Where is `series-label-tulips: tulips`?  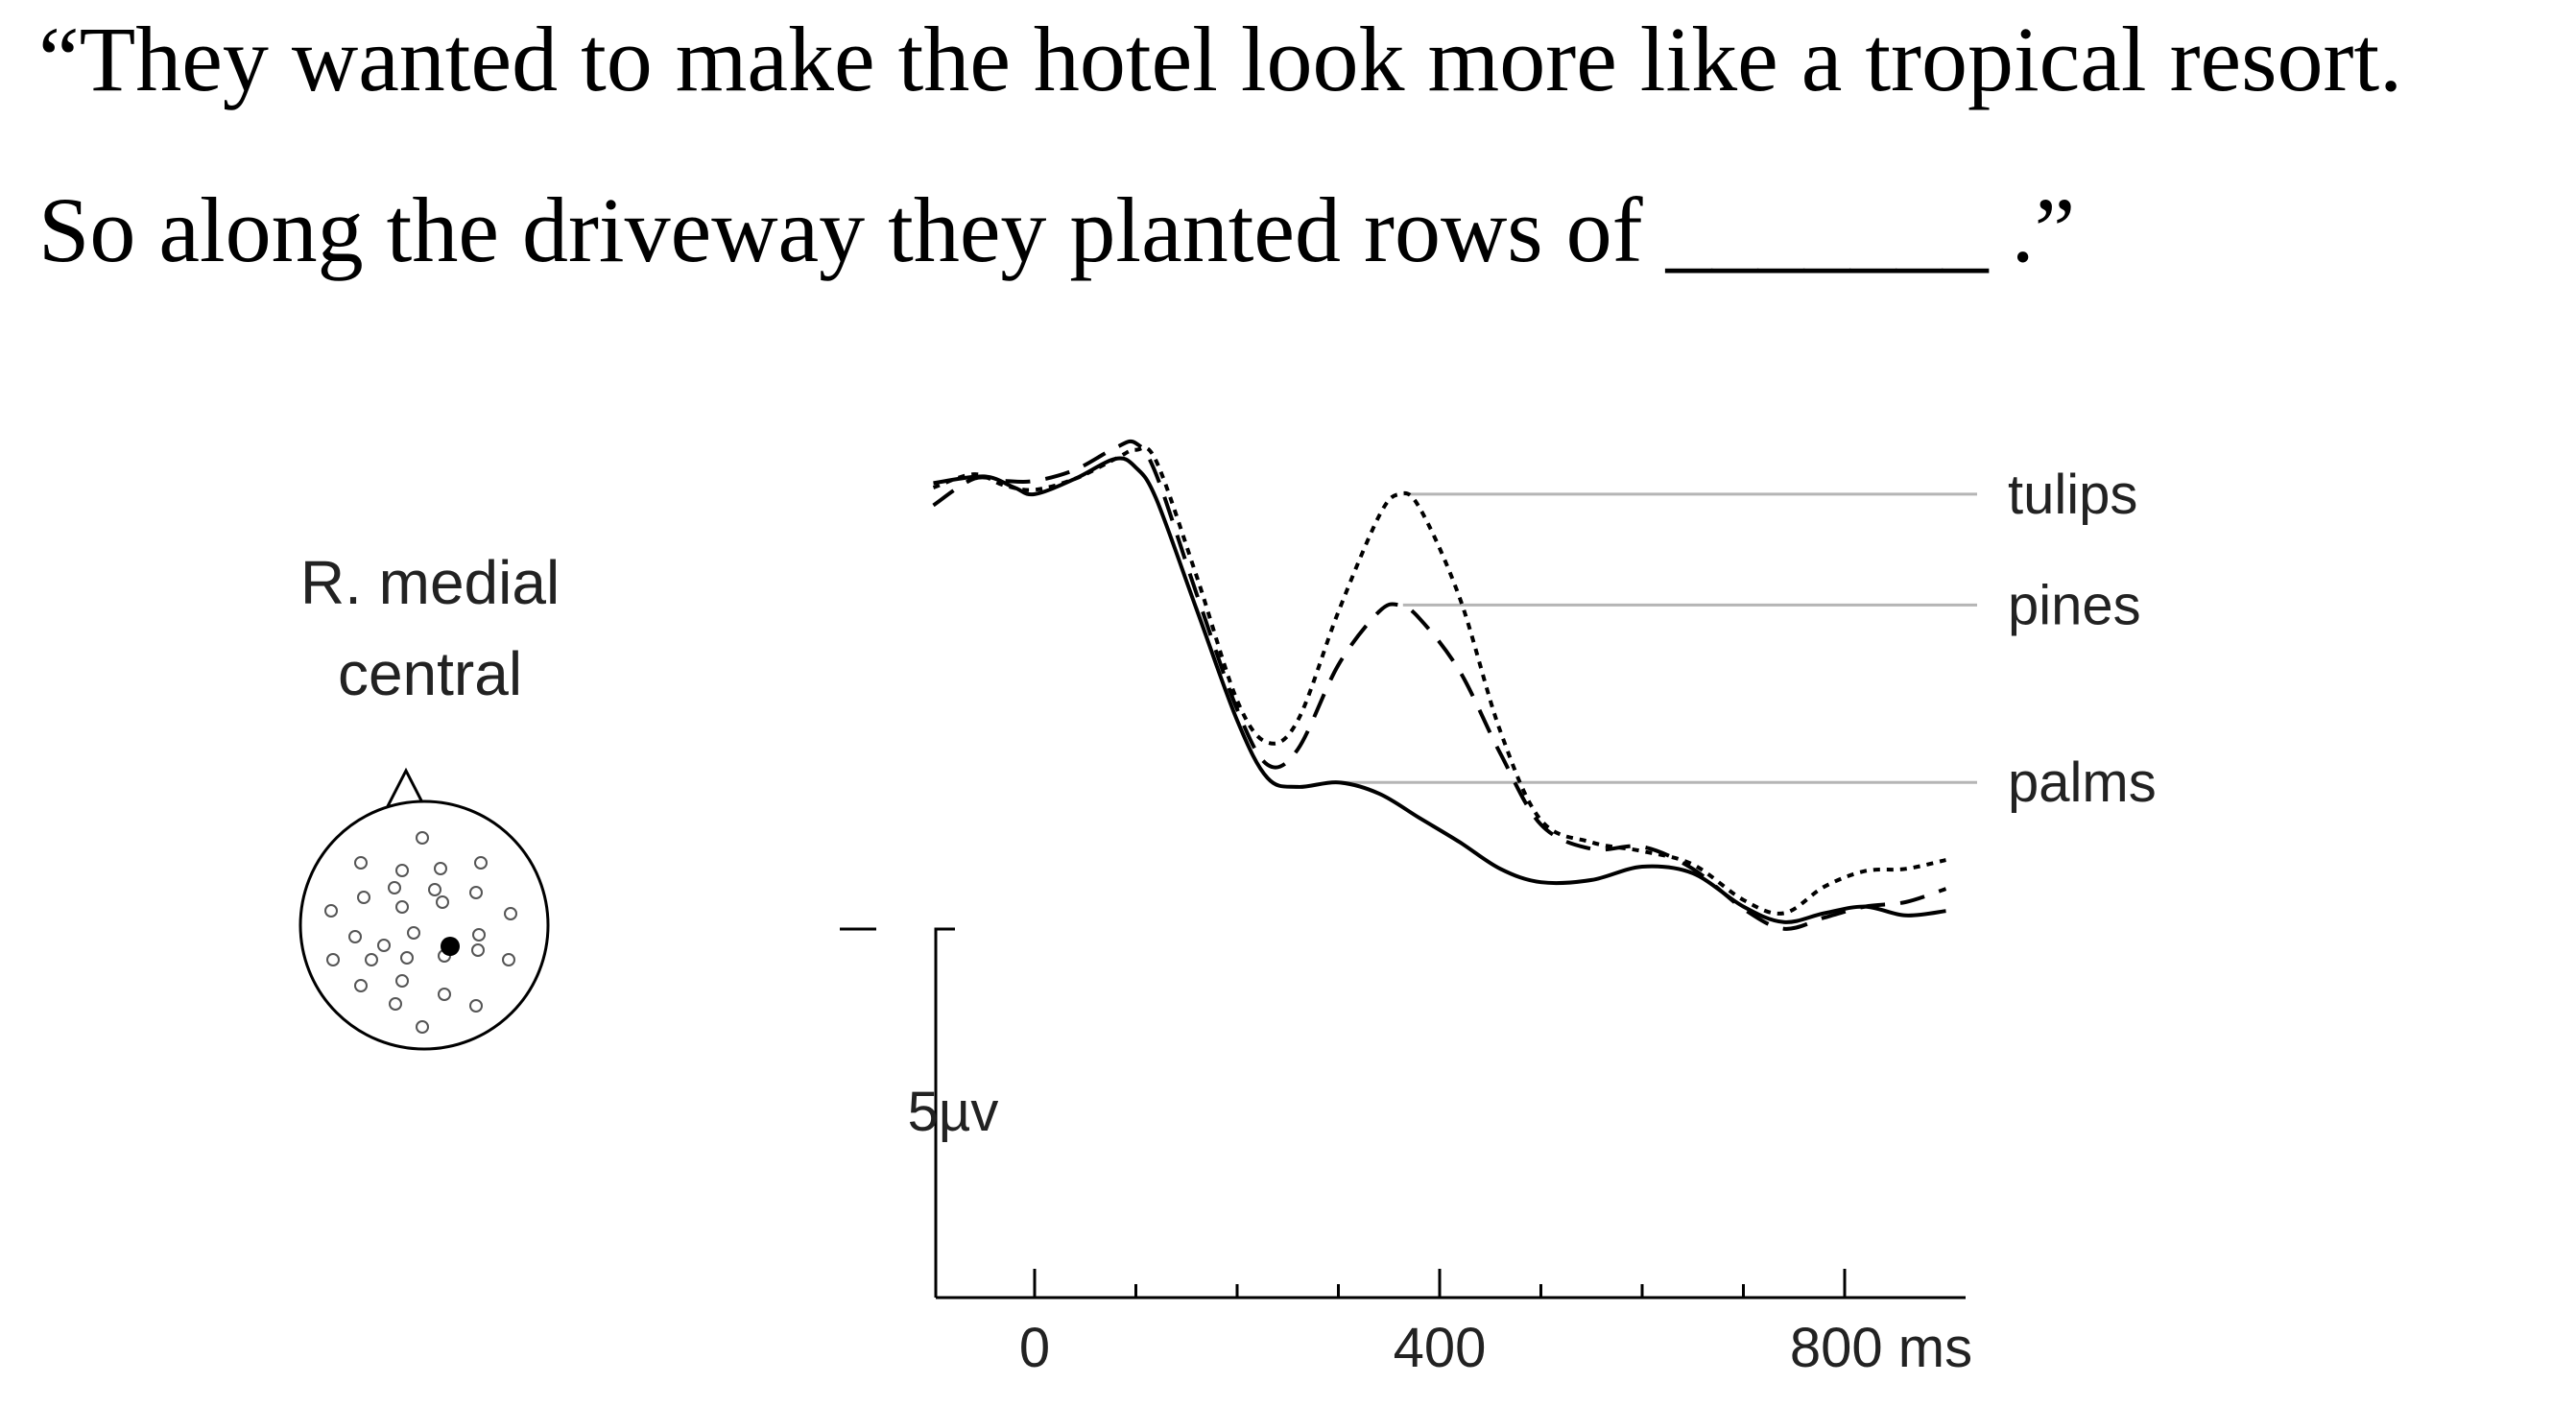 series-label-tulips: tulips is located at coordinates (2072, 495).